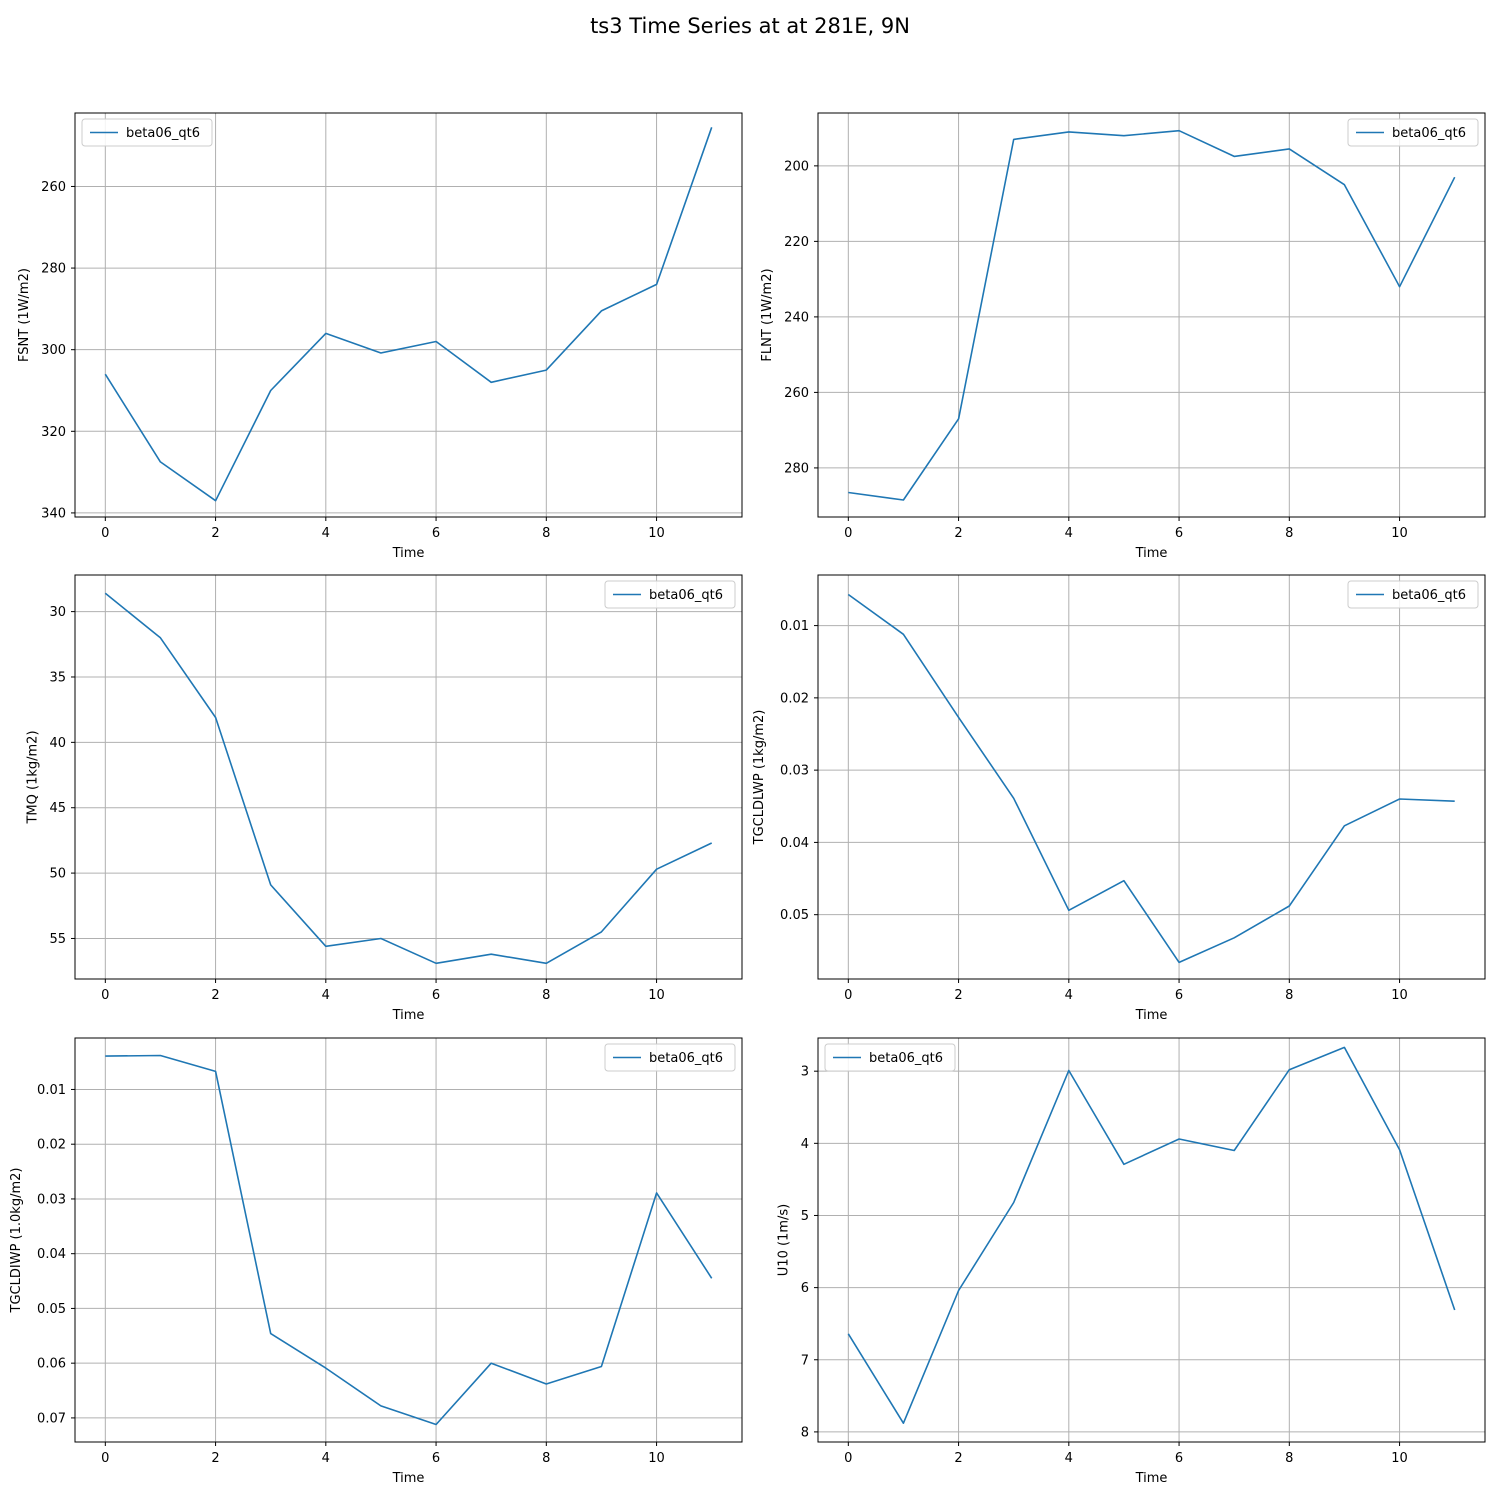  Describe the element at coordinates (57, 677) in the screenshot. I see `y-tick-label: 35` at that location.